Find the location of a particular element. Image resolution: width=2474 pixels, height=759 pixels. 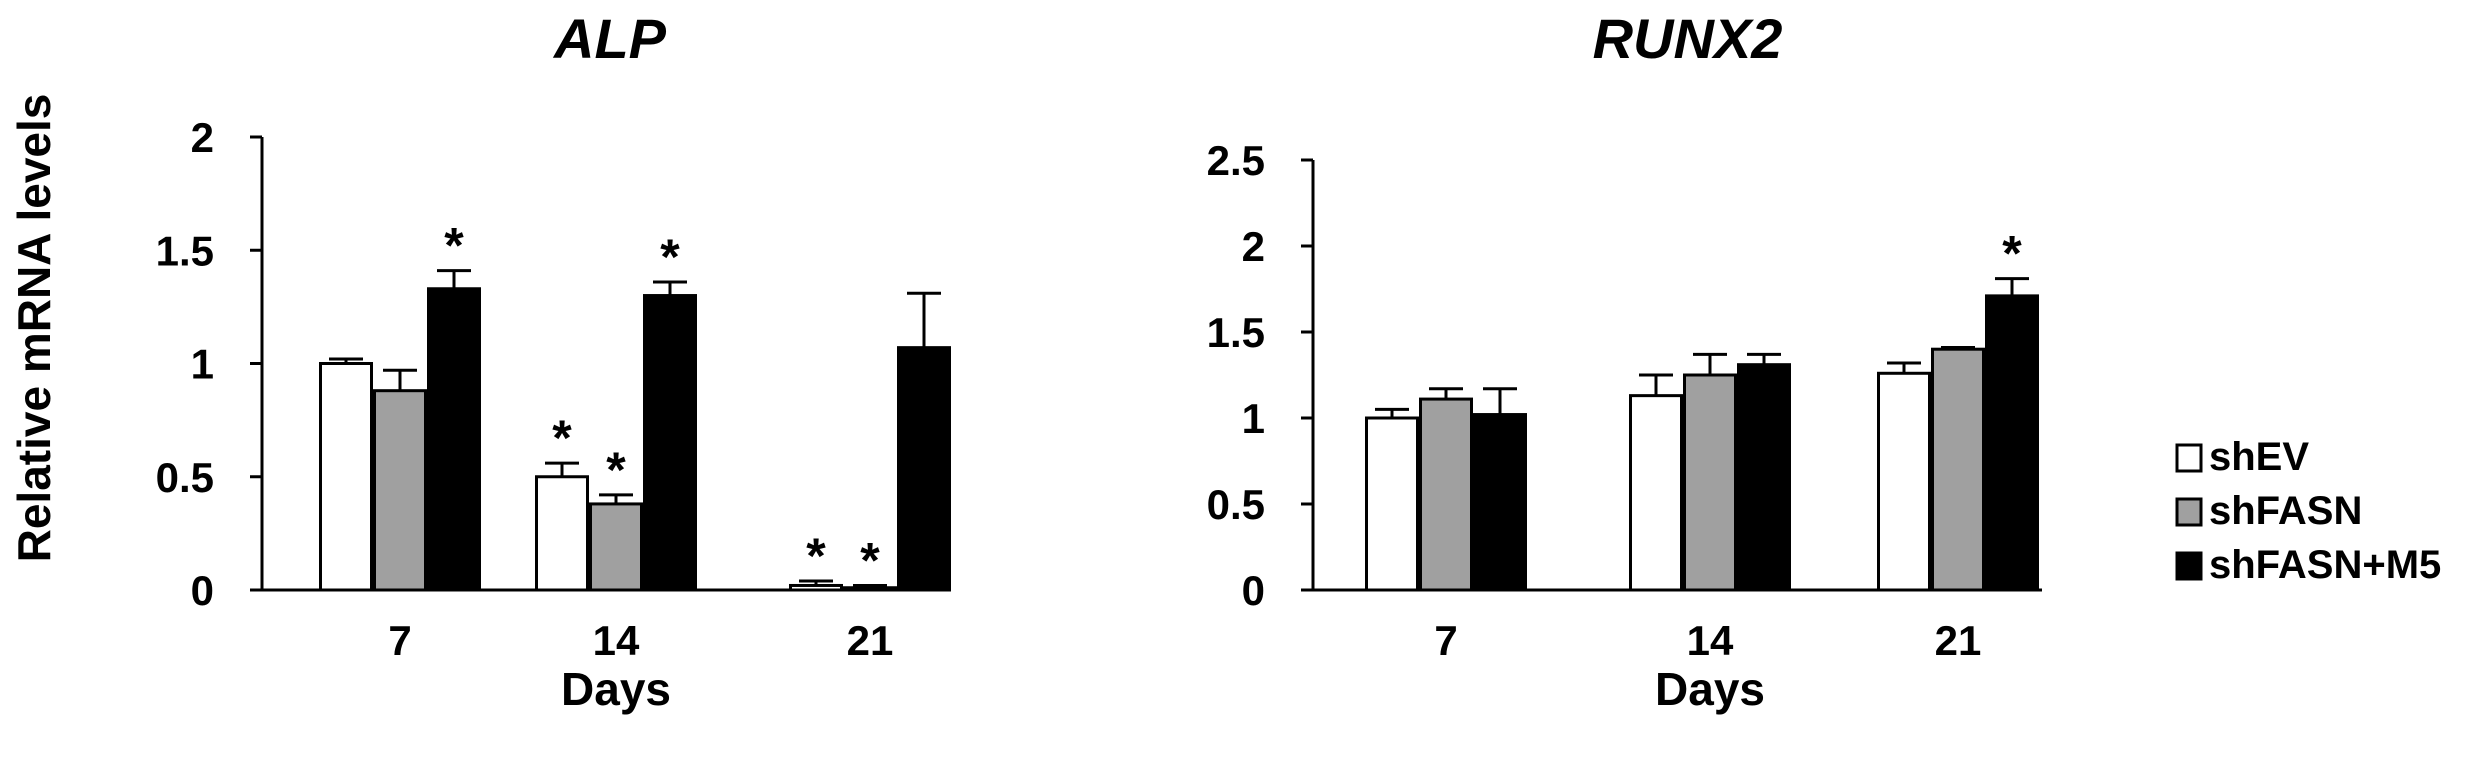

legend-label-shfasn-m5: shFASN+M5 is located at coordinates (2325, 565).